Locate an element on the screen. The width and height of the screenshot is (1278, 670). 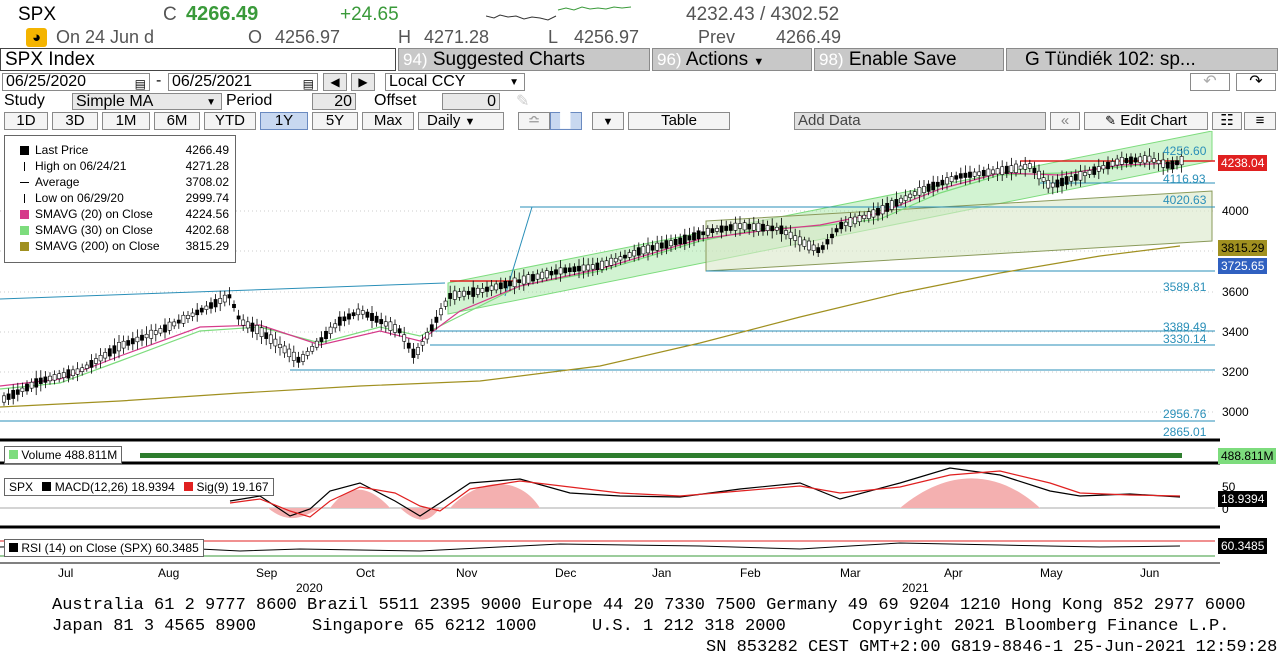
volume-bars is located at coordinates (661, 455).